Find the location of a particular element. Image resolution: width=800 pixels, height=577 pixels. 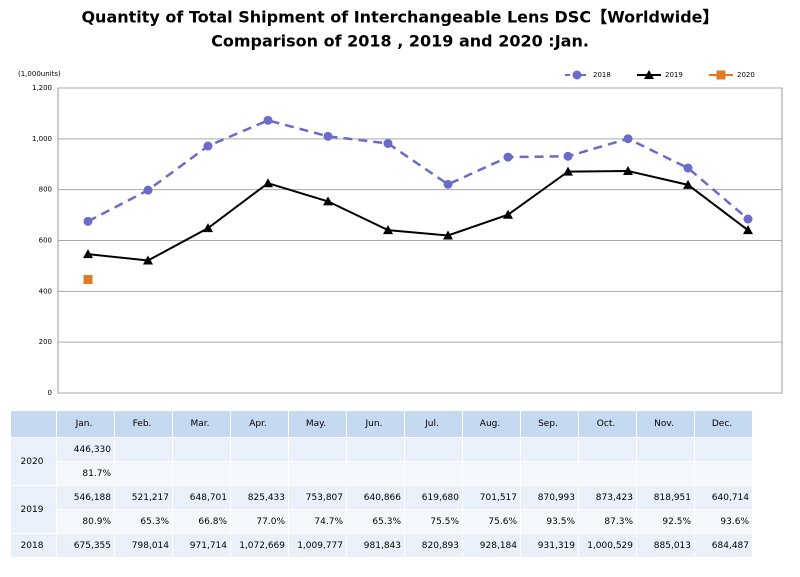

table-cell: 820,893 is located at coordinates (433, 545).